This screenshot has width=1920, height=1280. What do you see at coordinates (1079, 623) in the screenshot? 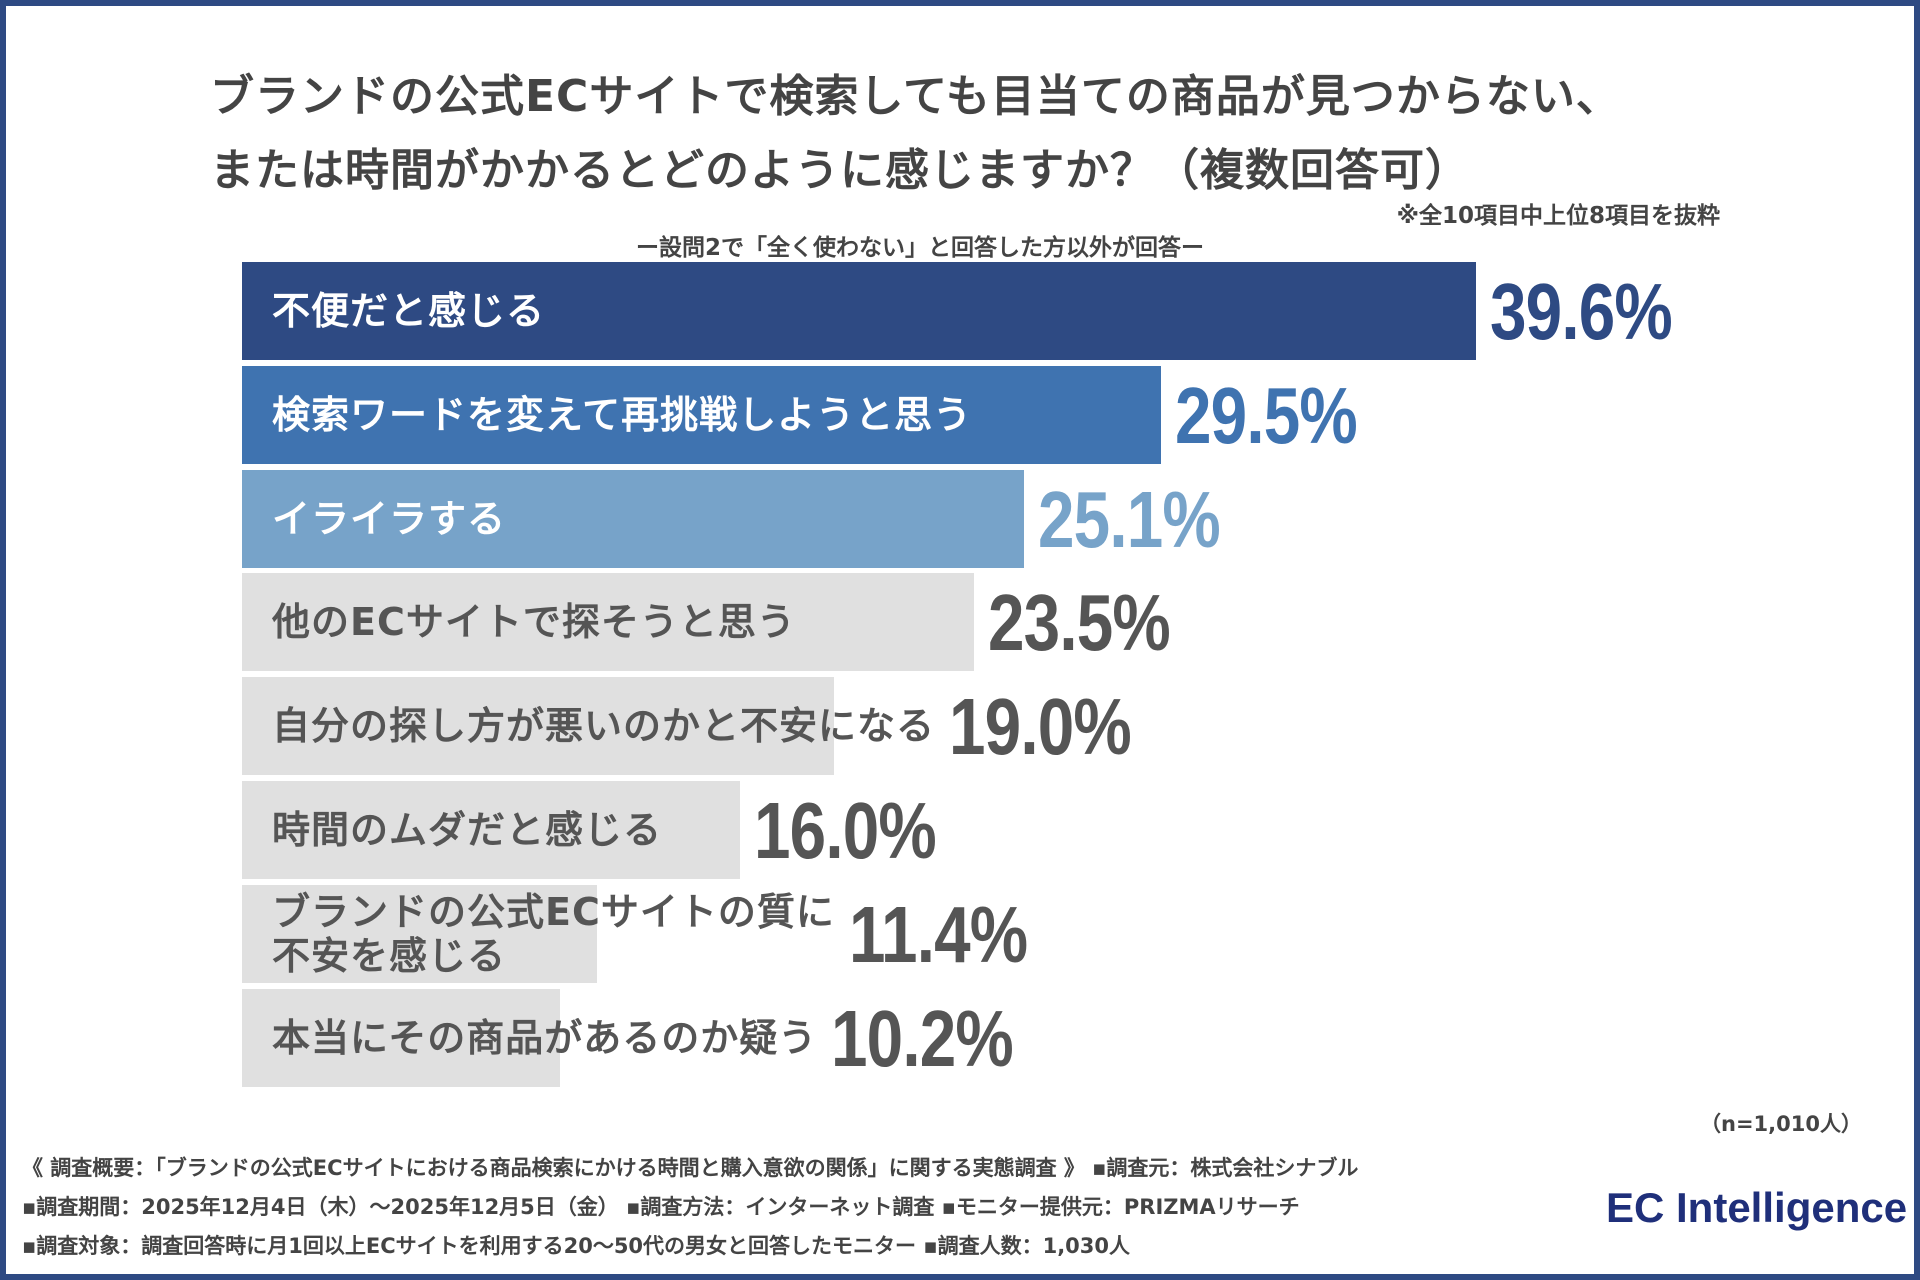
I see `value-label: 23.5%` at bounding box center [1079, 623].